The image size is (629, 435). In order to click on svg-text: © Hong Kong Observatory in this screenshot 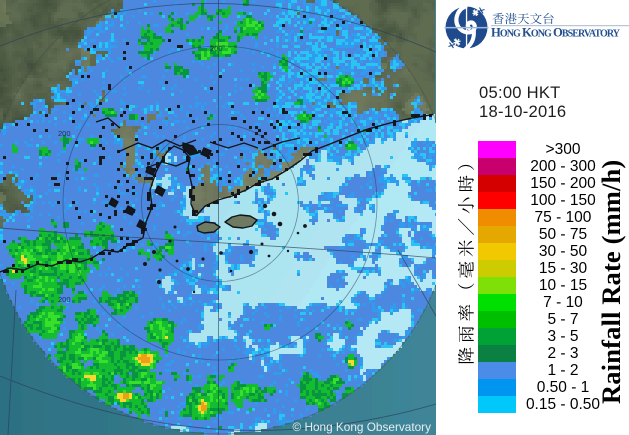, I will do `click(361, 427)`.